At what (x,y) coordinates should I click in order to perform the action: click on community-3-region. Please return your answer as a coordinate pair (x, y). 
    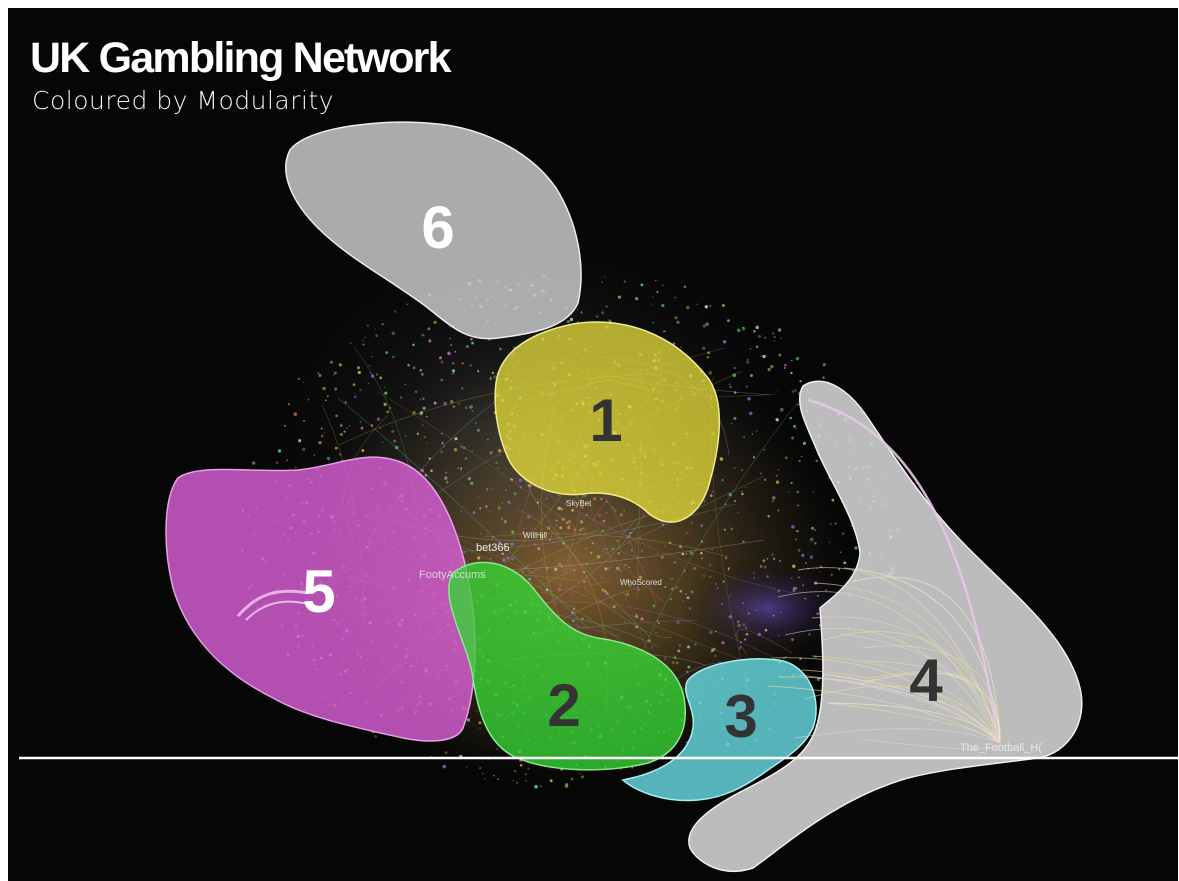
    Looking at the image, I should click on (719, 730).